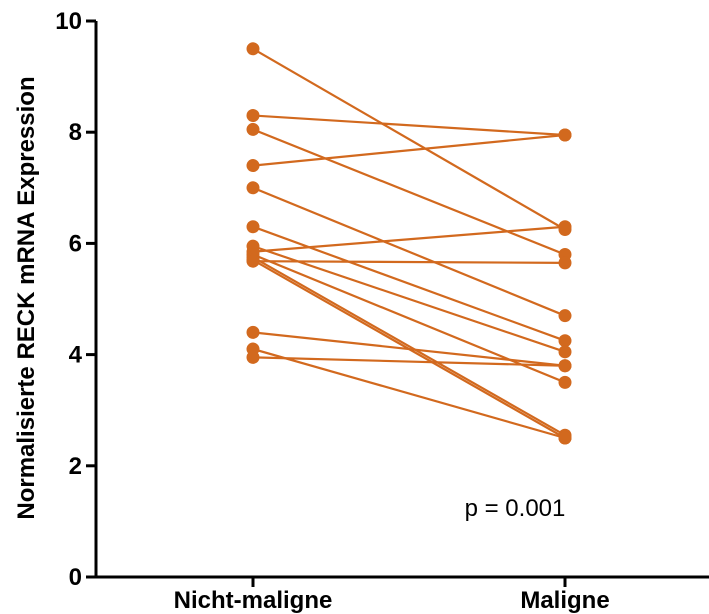 This screenshot has height=614, width=709. I want to click on y-tick-label-4: 4, so click(76, 355).